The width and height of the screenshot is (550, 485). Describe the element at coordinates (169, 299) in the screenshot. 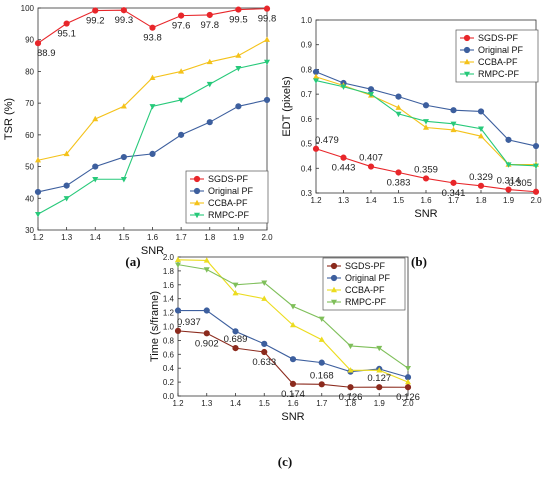

I see `y-tick-label: 1.4` at that location.